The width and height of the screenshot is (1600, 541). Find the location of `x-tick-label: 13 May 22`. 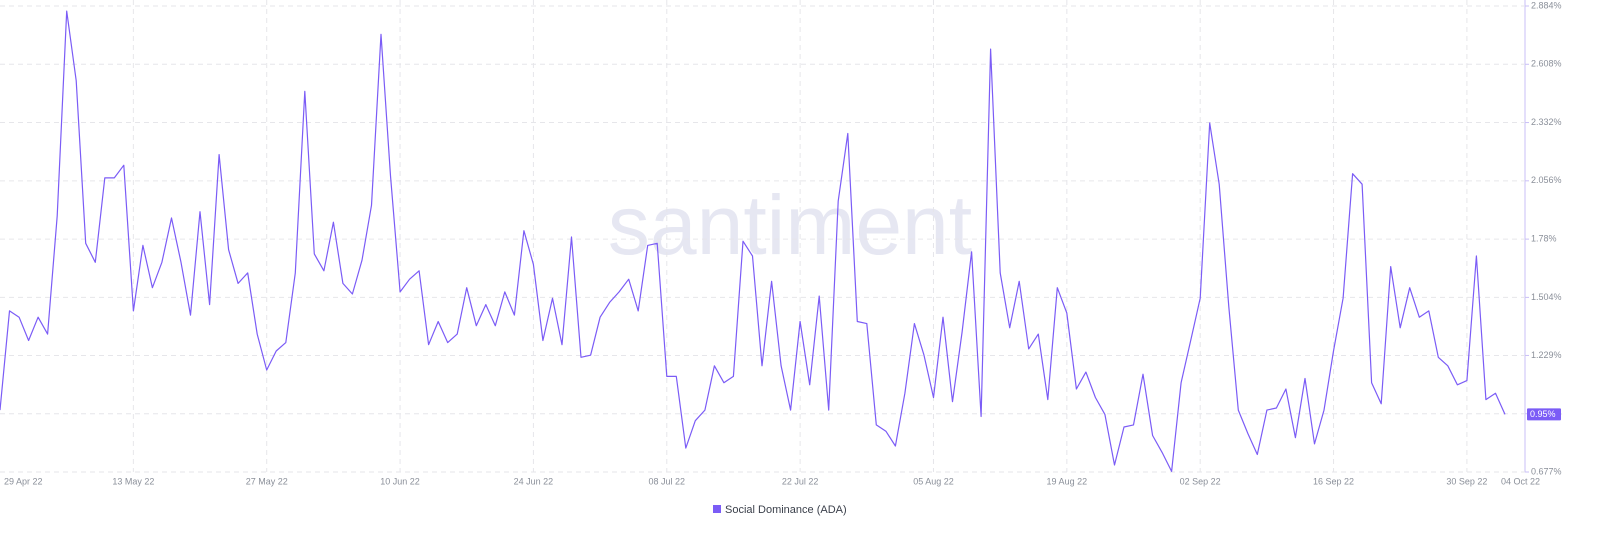

x-tick-label: 13 May 22 is located at coordinates (133, 481).